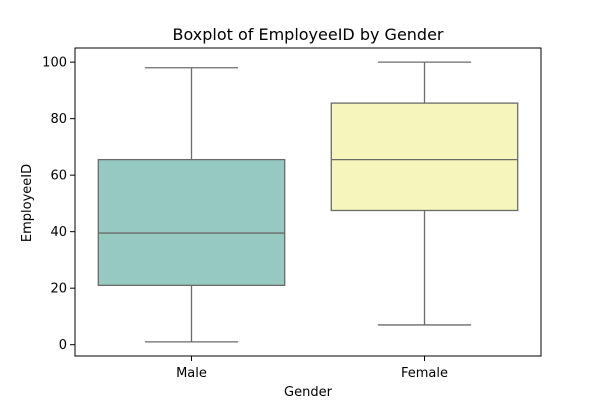  I want to click on y-tick-label: 80, so click(58, 119).